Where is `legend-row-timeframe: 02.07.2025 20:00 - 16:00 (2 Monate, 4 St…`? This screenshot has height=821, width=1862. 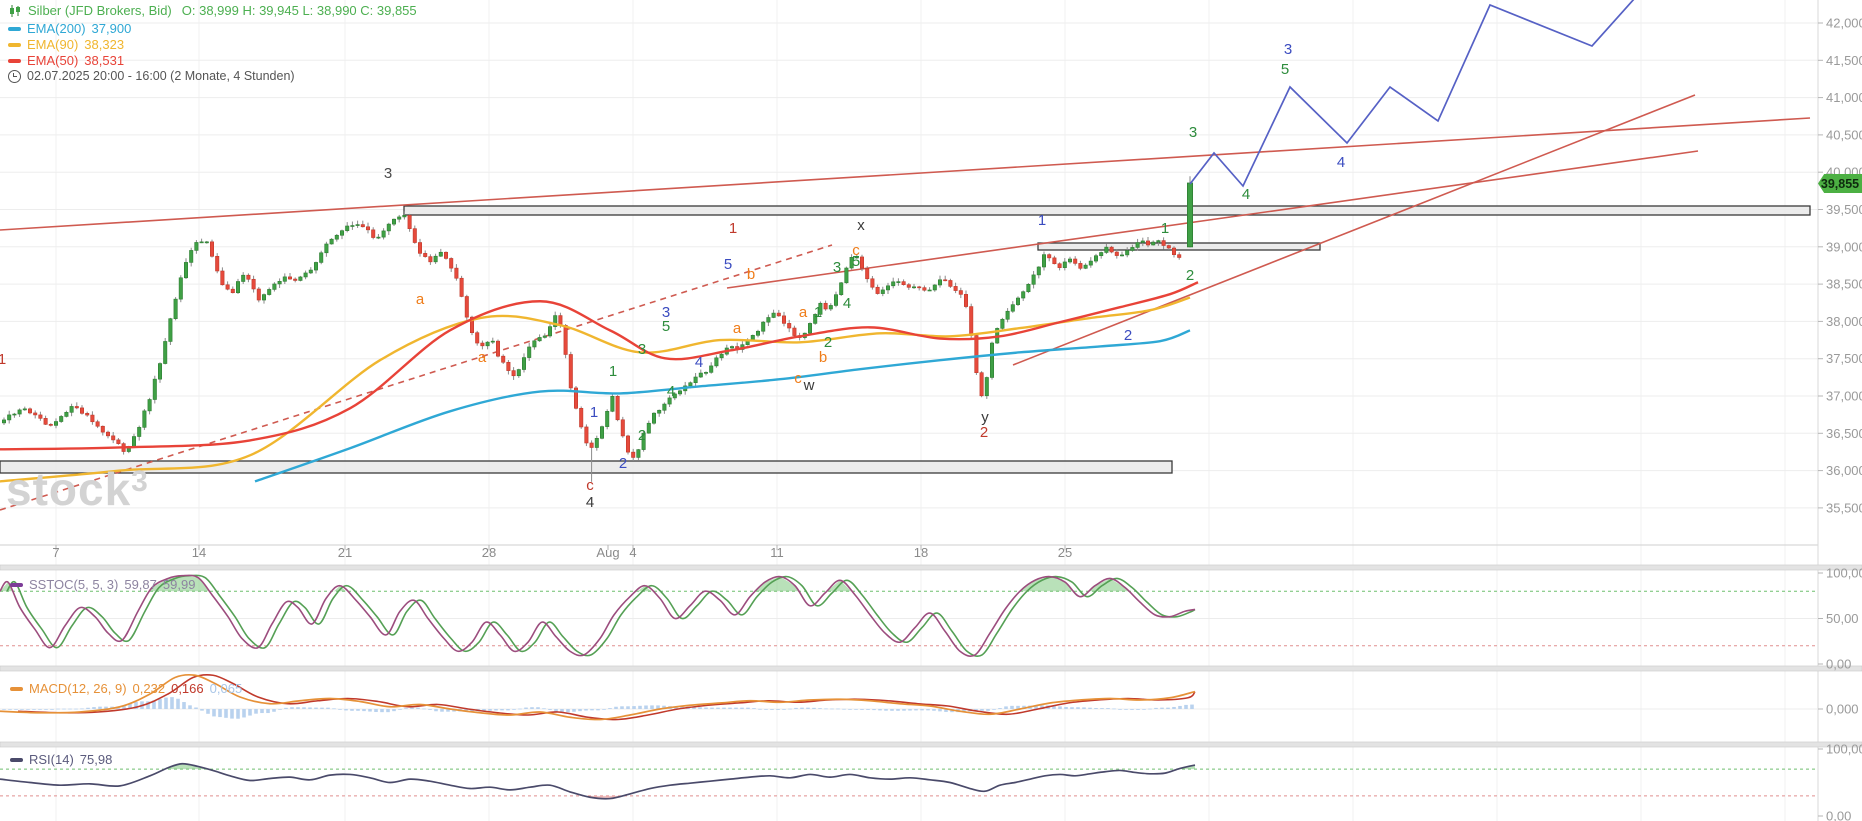
legend-row-timeframe: 02.07.2025 20:00 - 16:00 (2 Monate, 4 St… is located at coordinates (151, 76).